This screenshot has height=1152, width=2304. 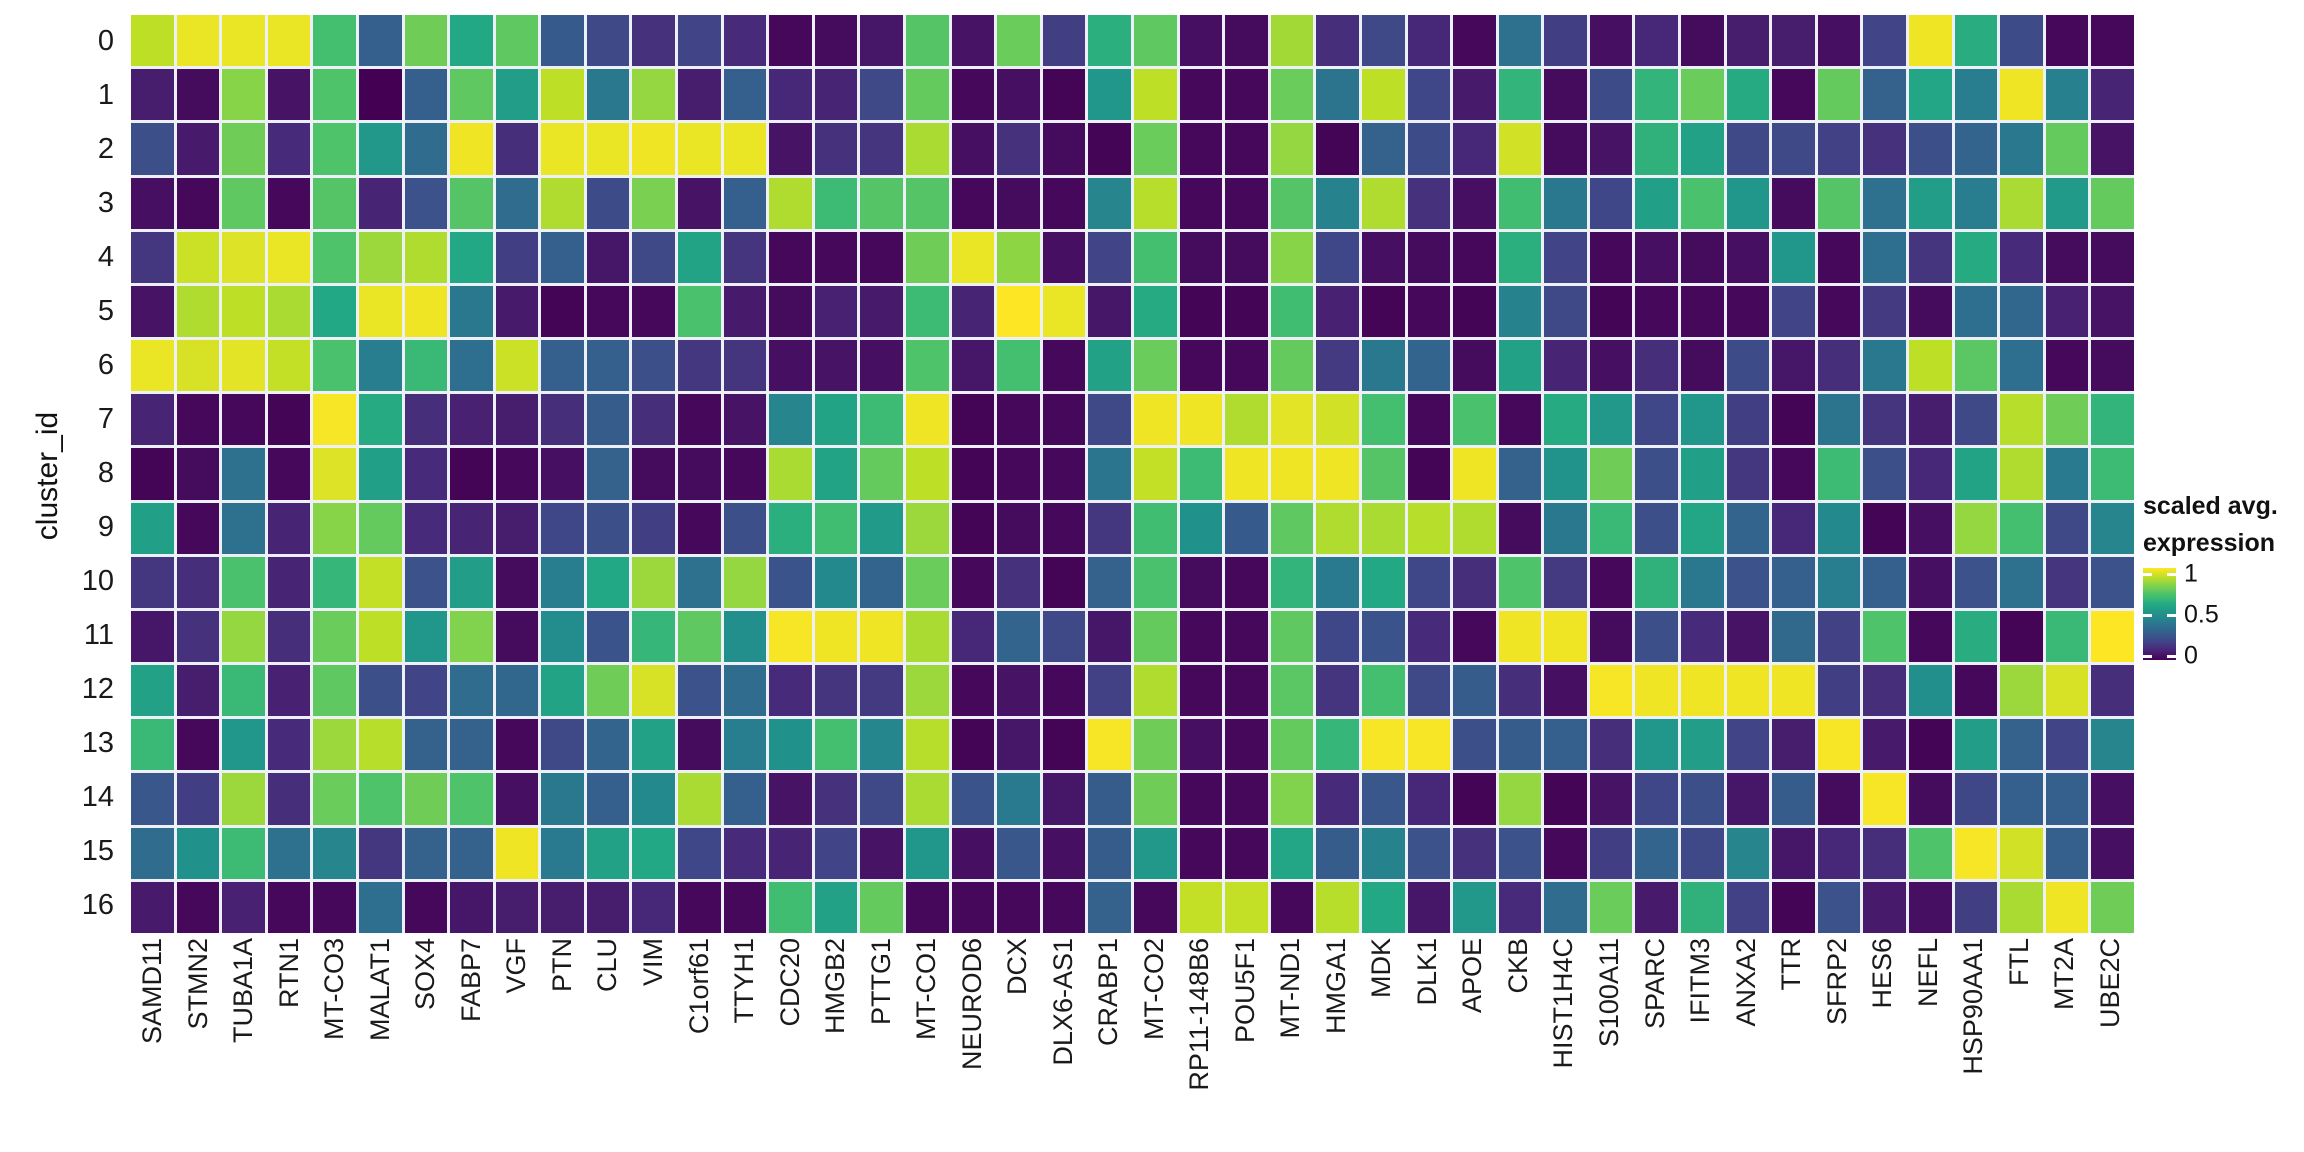 What do you see at coordinates (59, 473) in the screenshot?
I see `y-axis-tick-labels: 0 1 2 3 4 5 6 7 8 9 10 11 12 13 14 15 16` at bounding box center [59, 473].